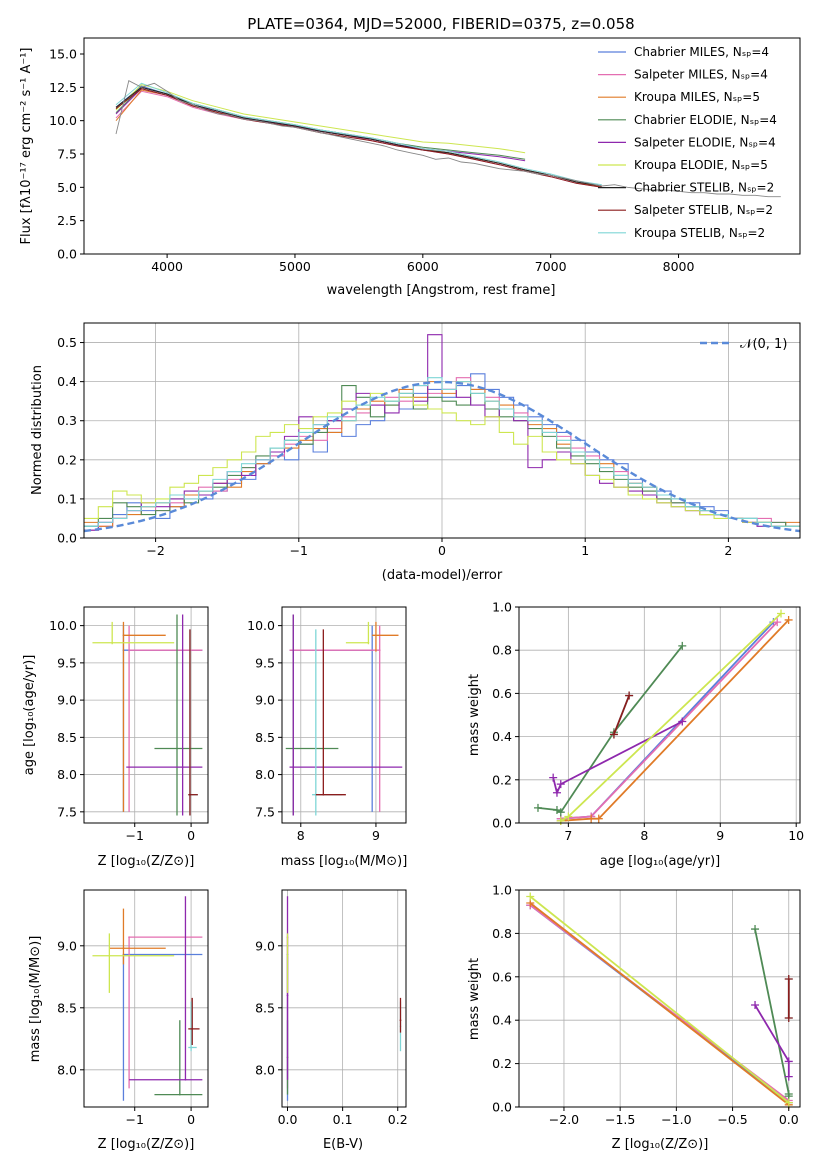 Image resolution: width=819 pixels, height=1170 pixels. I want to click on x-tick-label: 2, so click(728, 550).